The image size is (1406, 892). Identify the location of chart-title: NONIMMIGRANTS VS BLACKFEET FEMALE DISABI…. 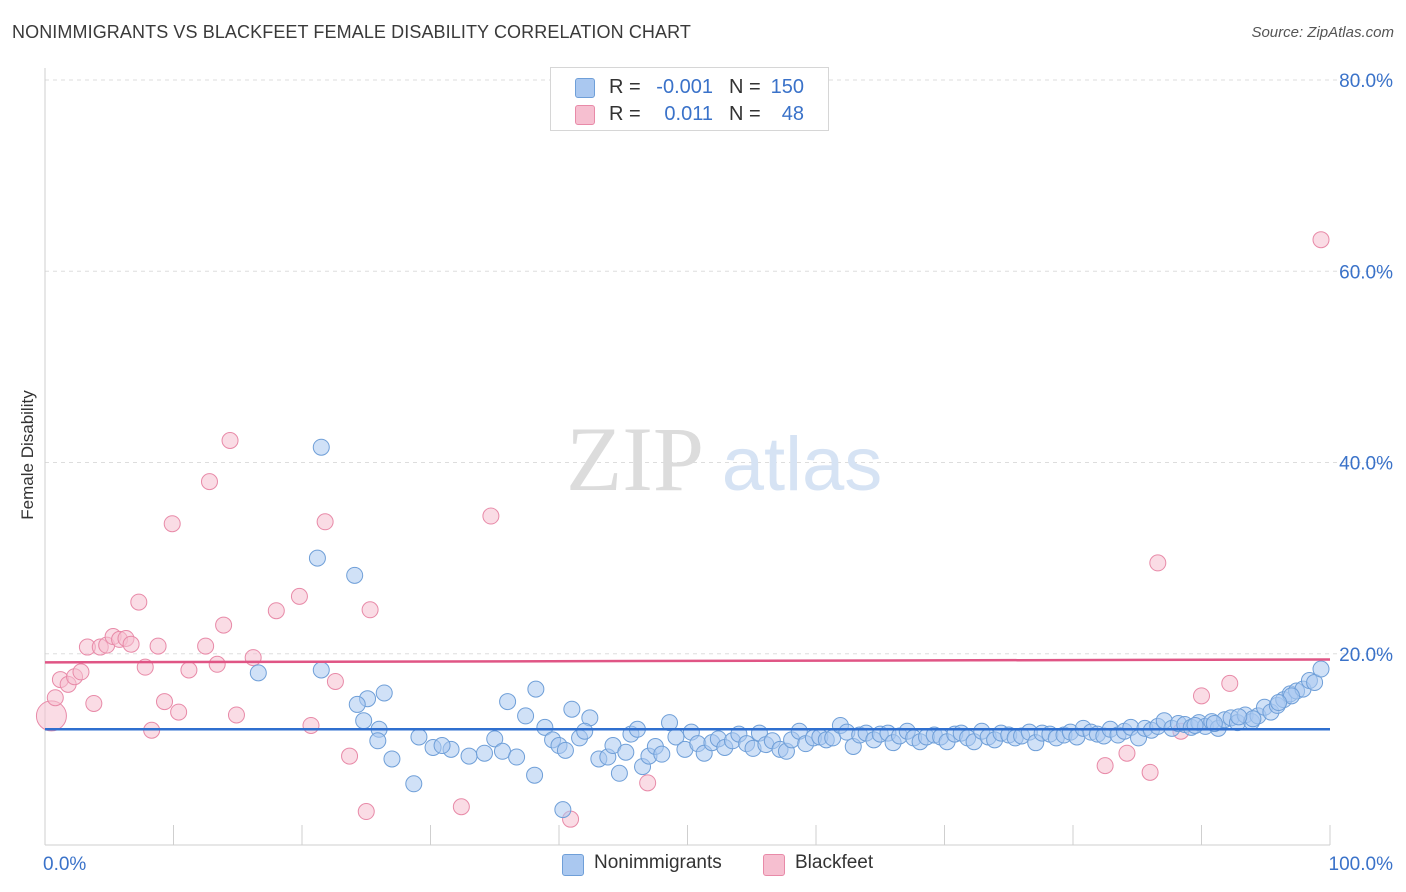
(351, 32).